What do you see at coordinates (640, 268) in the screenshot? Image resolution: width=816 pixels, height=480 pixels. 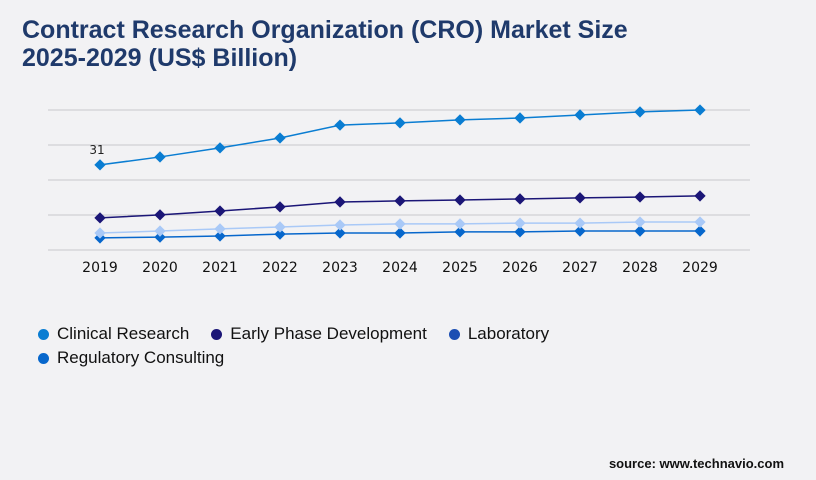 I see `x-tick-label: 2028` at bounding box center [640, 268].